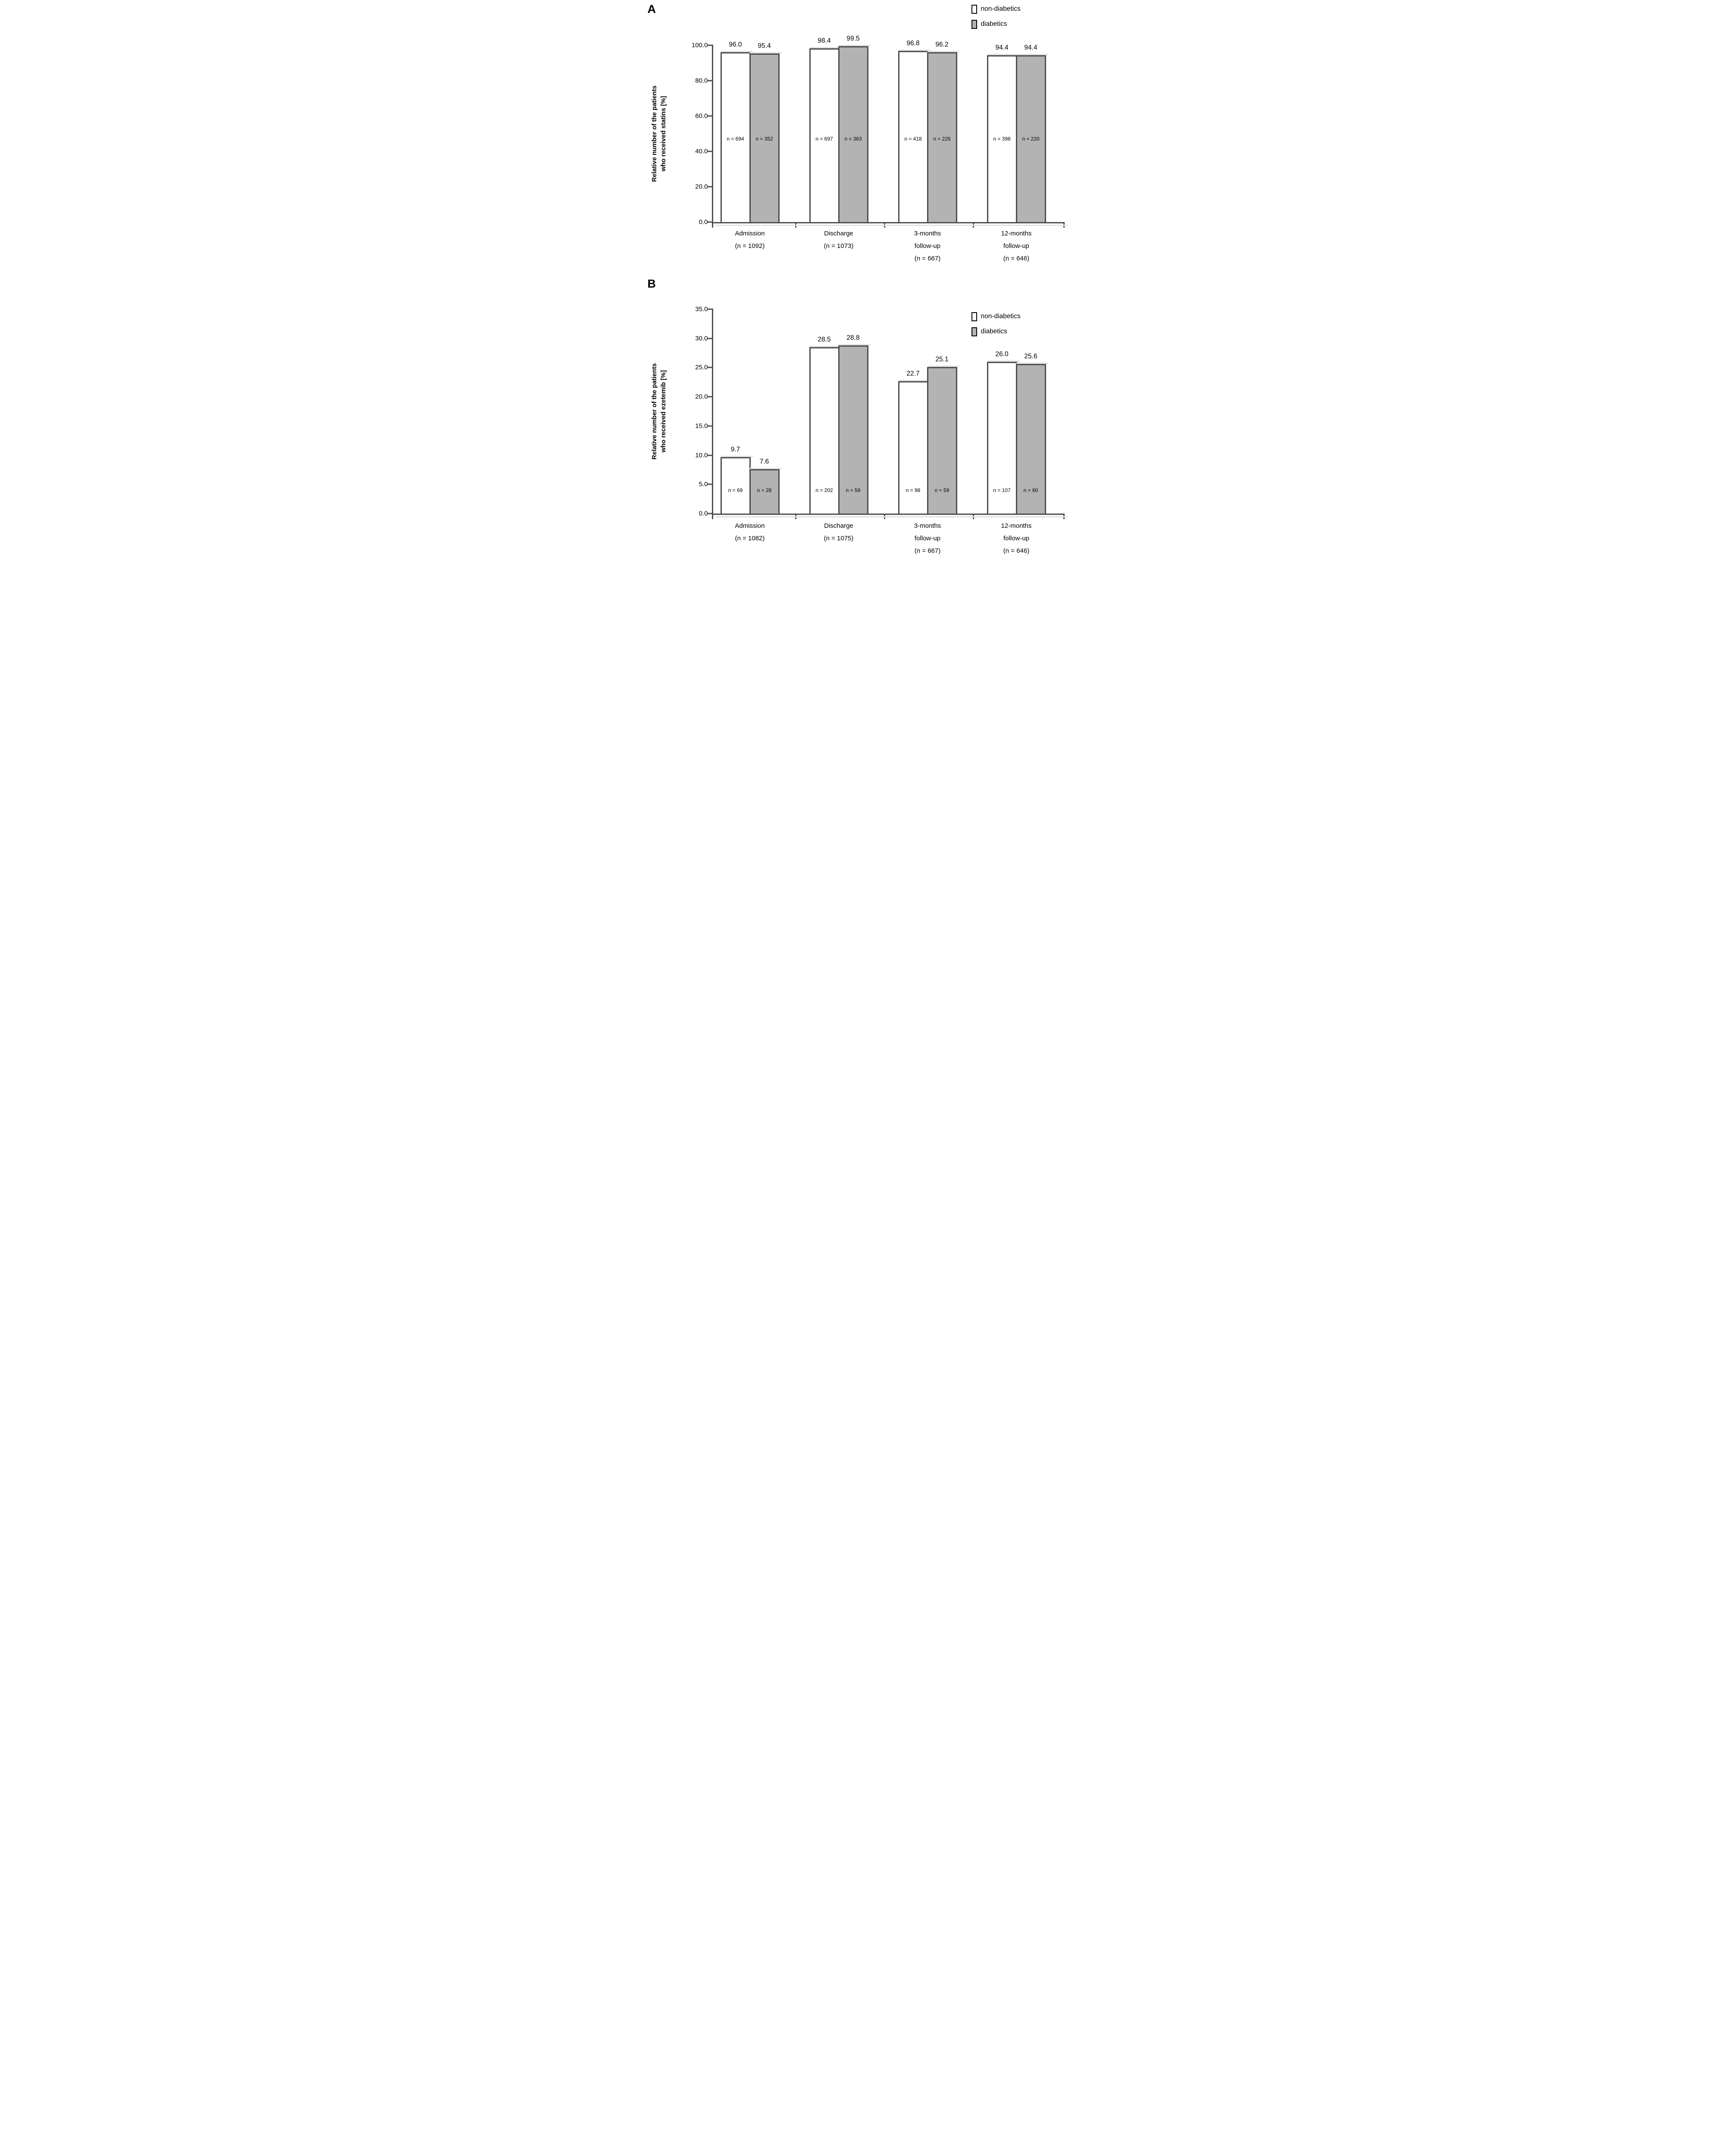 This screenshot has height=2156, width=1714. Describe the element at coordinates (825, 430) in the screenshot. I see `bar-ezetemib-discharge-non-diabetics` at that location.